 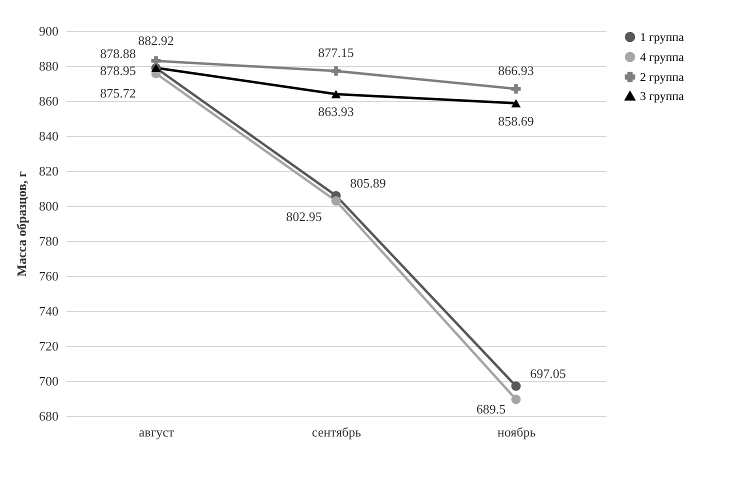 What do you see at coordinates (48, 101) in the screenshot?
I see `y-tick-label: 860` at bounding box center [48, 101].